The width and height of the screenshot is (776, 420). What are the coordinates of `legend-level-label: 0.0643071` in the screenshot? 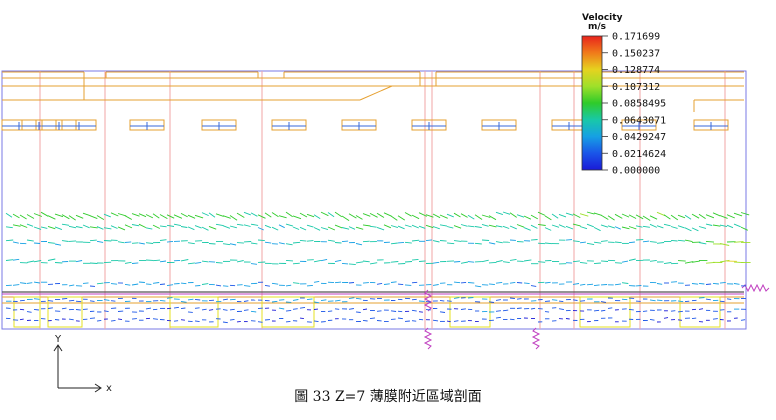 It's located at (639, 120).